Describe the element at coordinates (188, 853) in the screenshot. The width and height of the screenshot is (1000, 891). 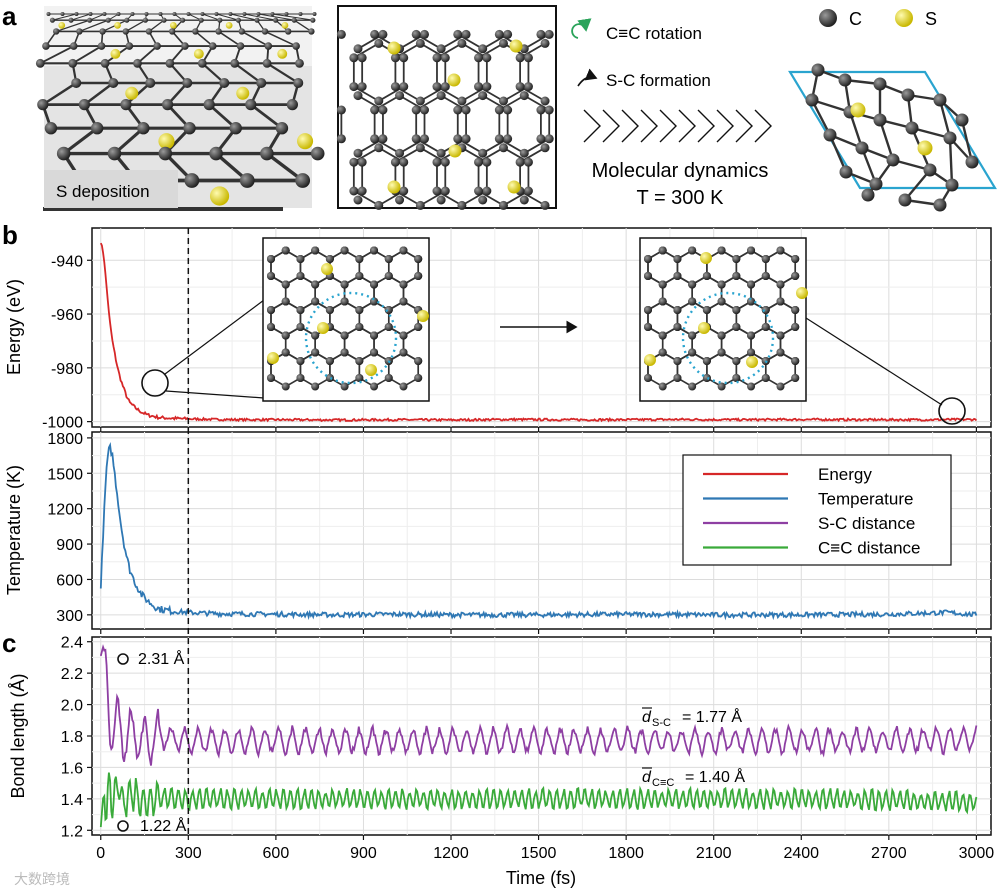
I see `x-tick-label: 300` at that location.